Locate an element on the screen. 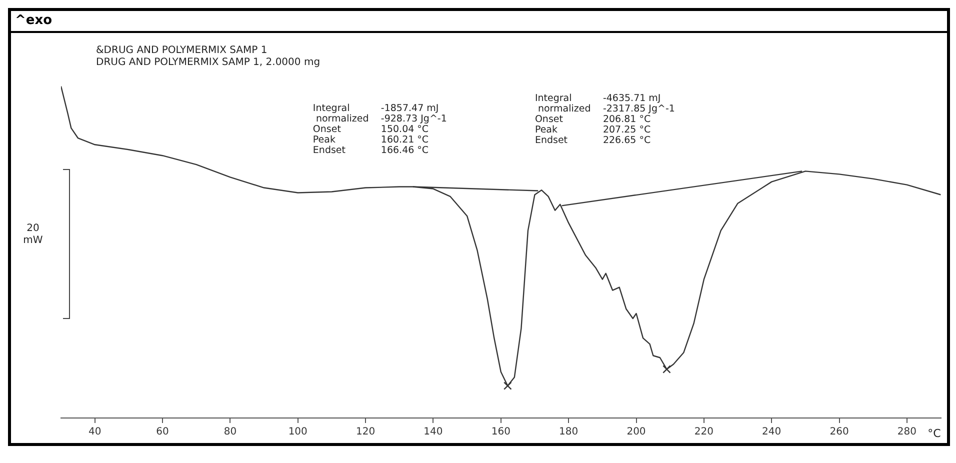 Image resolution: width=956 pixels, height=463 pixels. text: Endset 166.46 °C is located at coordinates (370, 150).